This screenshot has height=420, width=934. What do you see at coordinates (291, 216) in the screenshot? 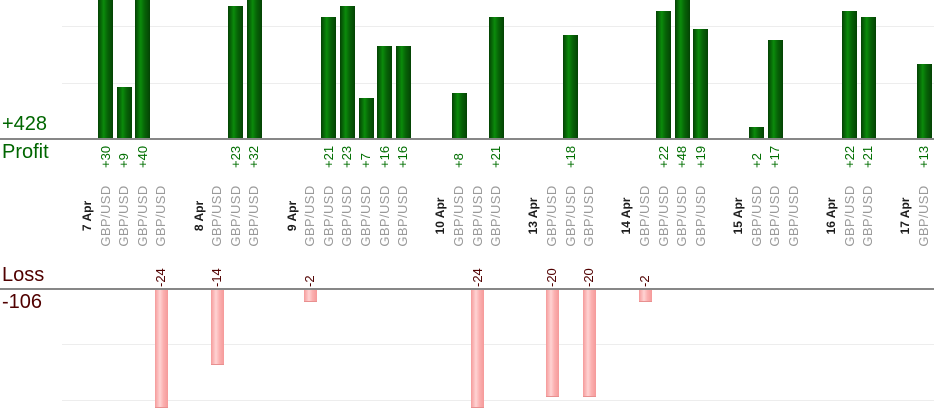
I see `date-label: 9 Apr` at bounding box center [291, 216].